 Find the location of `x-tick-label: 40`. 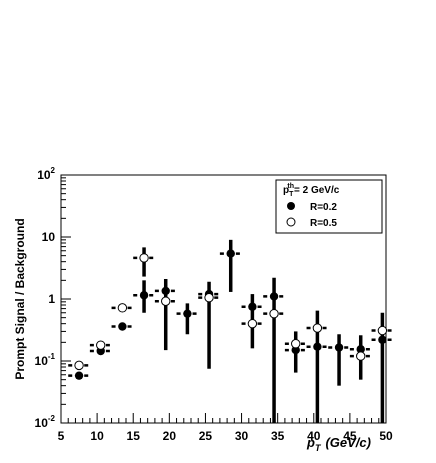

x-tick-label: 40 is located at coordinates (314, 436).